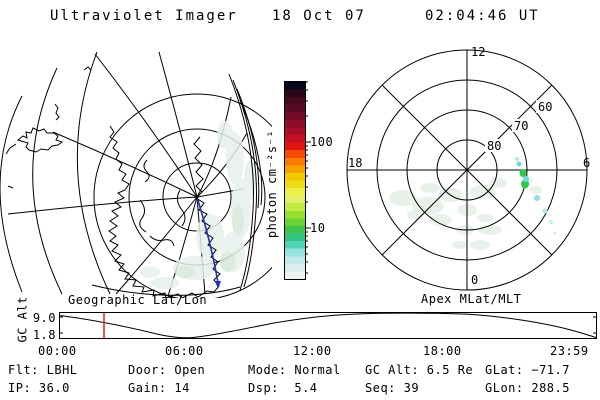 This screenshot has height=400, width=600. What do you see at coordinates (197, 197) in the screenshot?
I see `map-pole-point` at bounding box center [197, 197].